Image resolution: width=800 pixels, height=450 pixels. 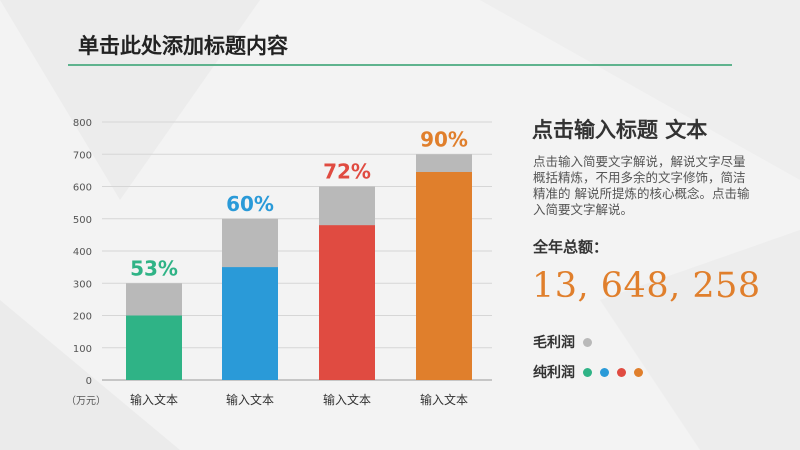 I want to click on legend-dot-green, so click(x=587, y=372).